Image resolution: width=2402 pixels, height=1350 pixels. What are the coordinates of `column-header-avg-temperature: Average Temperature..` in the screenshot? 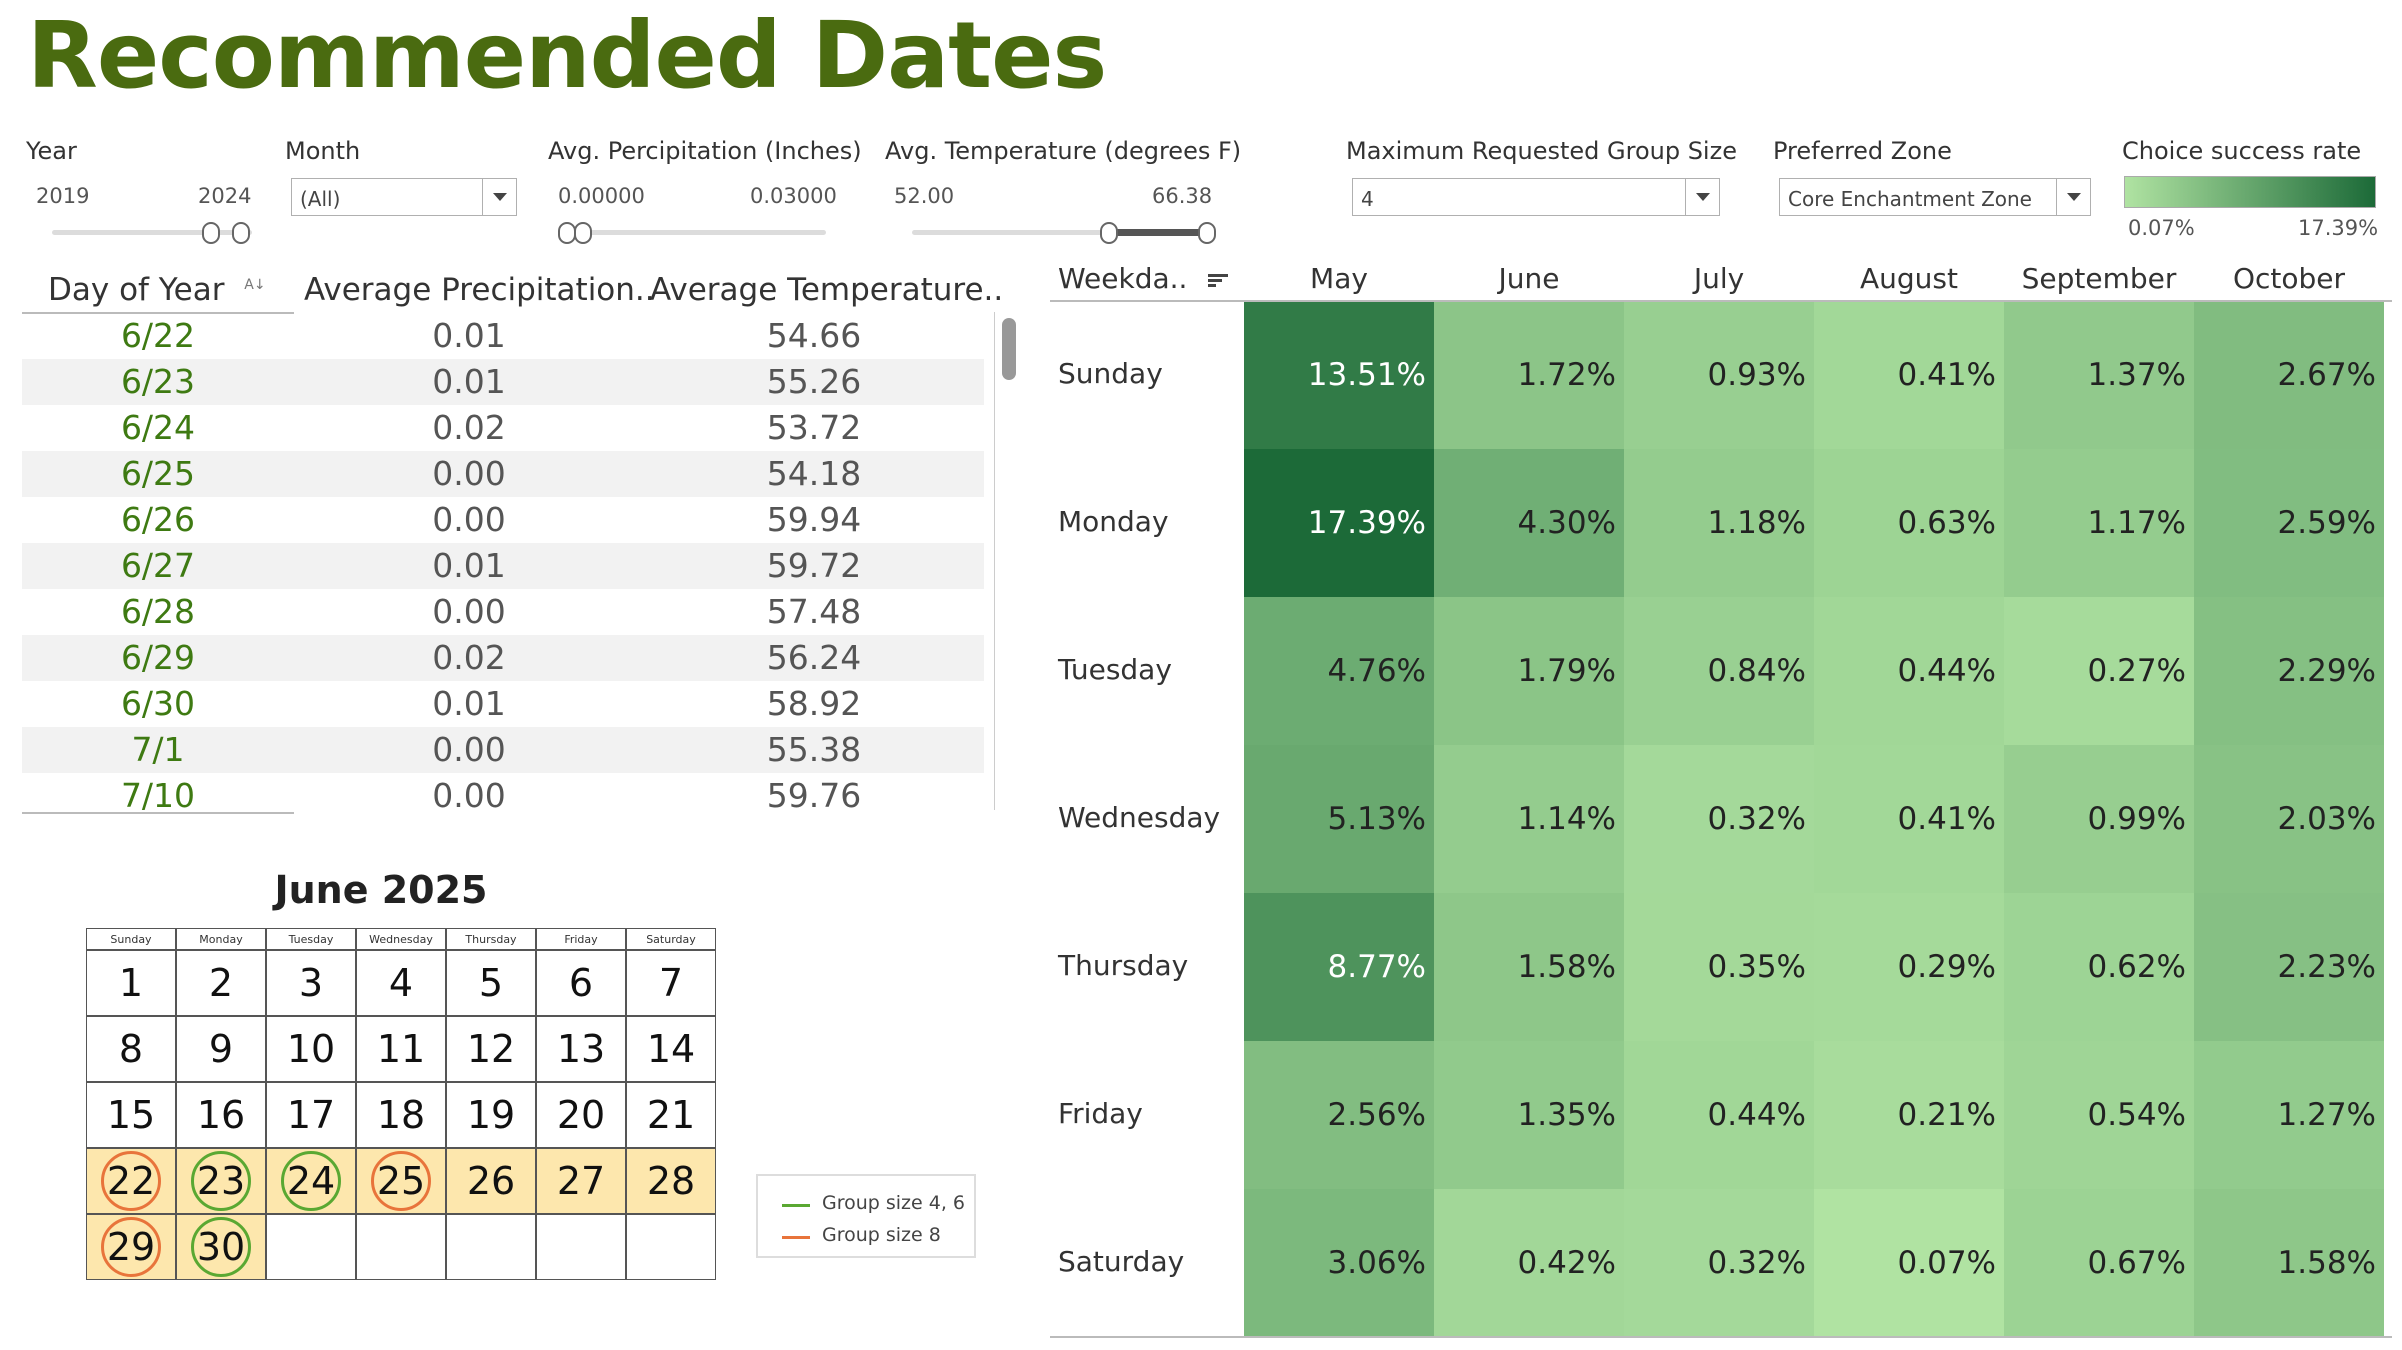 It's located at (827, 290).